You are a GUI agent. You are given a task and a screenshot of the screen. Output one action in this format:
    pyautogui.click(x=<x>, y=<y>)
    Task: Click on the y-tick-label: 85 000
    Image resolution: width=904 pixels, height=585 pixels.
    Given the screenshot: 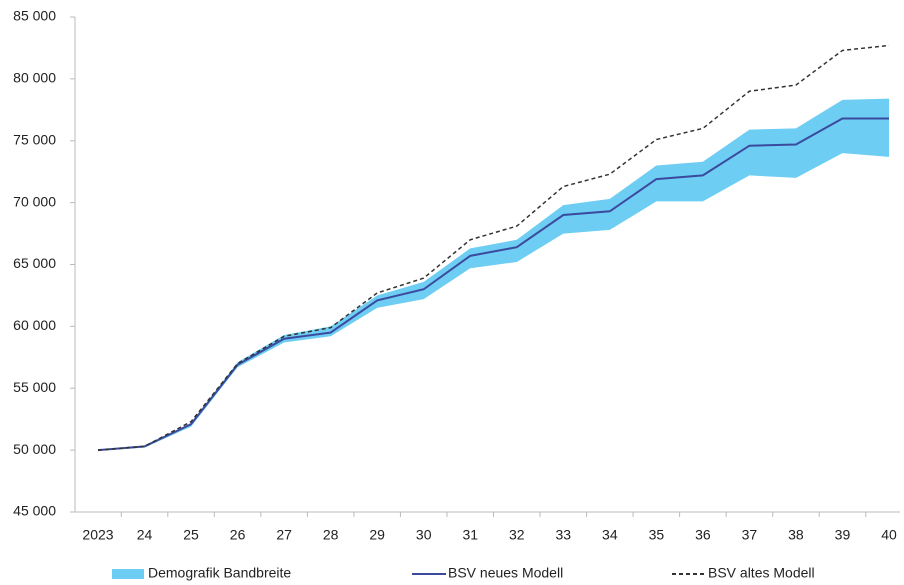 What is the action you would take?
    pyautogui.click(x=34, y=16)
    